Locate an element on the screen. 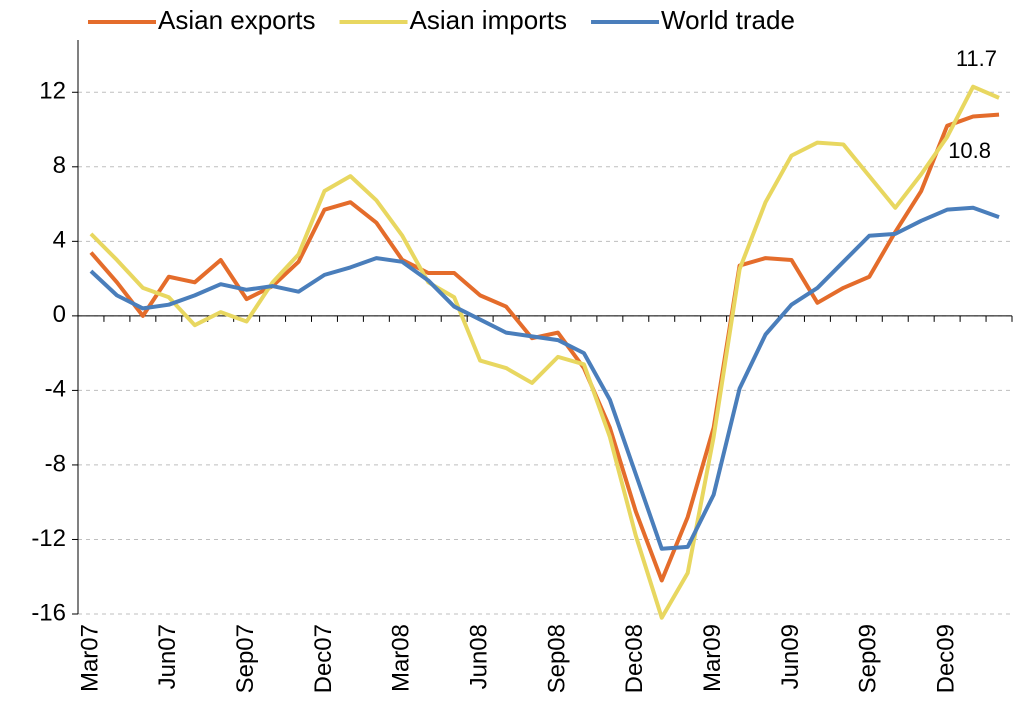 The image size is (1013, 725). x-tick-label: Mar08 is located at coordinates (401, 658).